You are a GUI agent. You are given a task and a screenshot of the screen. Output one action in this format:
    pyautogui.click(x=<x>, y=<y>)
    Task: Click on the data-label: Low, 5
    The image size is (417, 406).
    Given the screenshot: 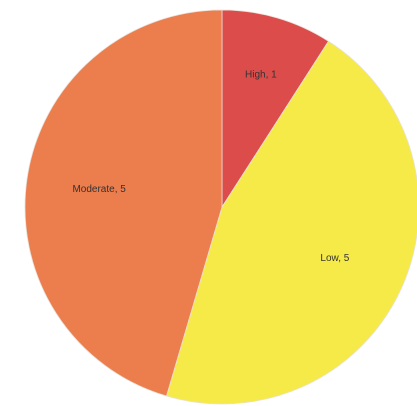 What is the action you would take?
    pyautogui.click(x=334, y=258)
    